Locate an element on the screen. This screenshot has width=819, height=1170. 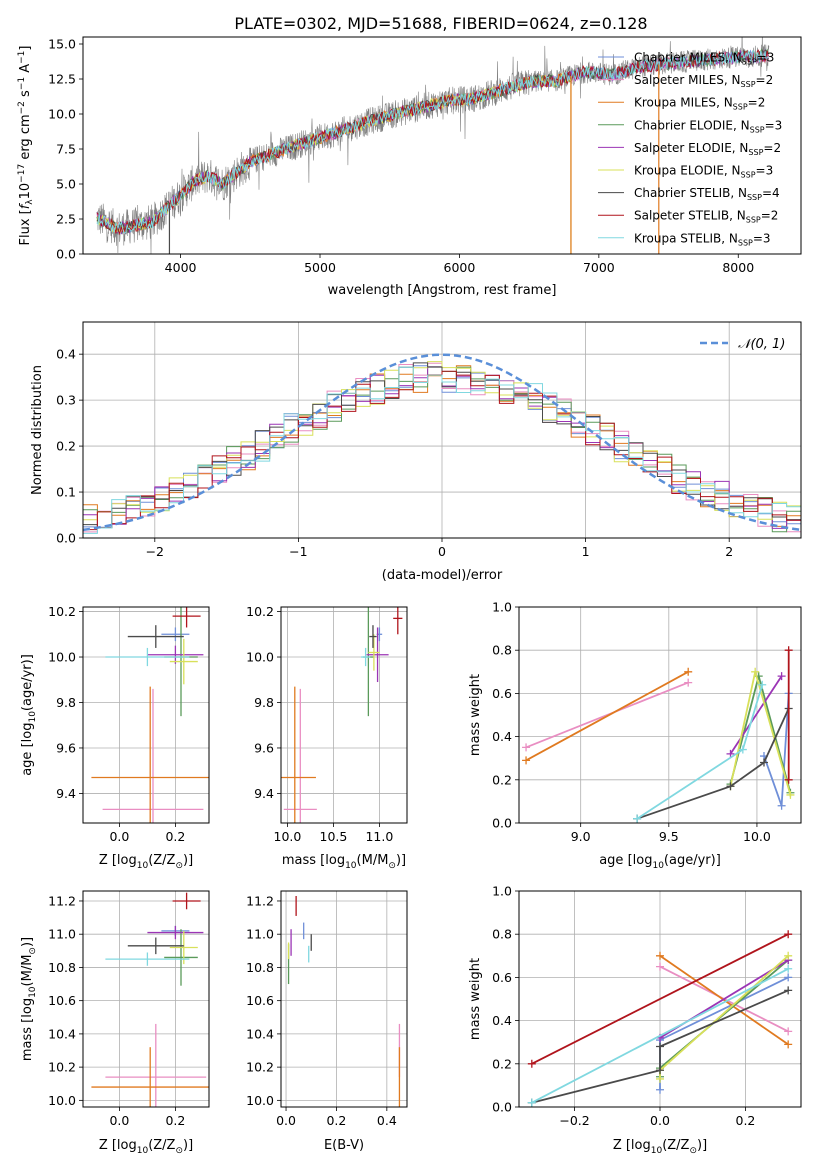
legend-entry: Chabrier ELODIE, NSSP=3 is located at coordinates (708, 126).